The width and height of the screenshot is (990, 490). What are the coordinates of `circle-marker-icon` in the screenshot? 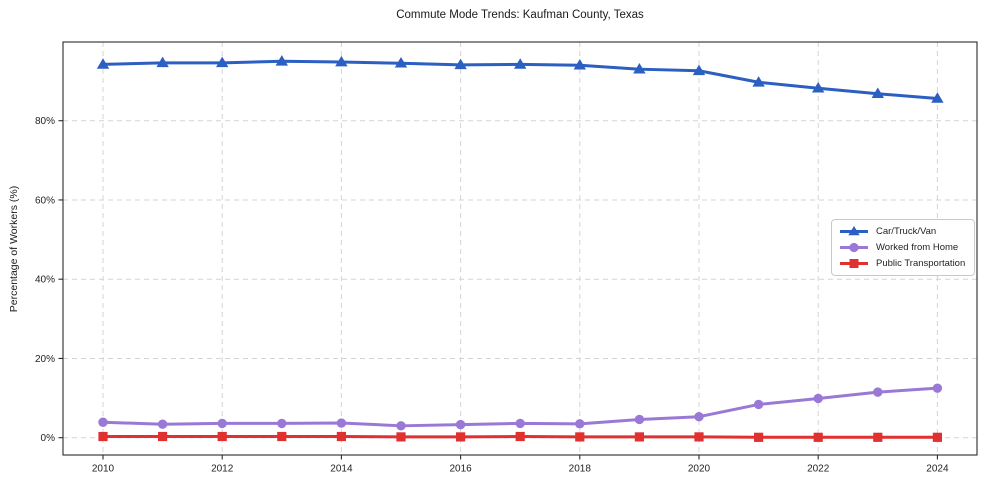 It's located at (854, 247).